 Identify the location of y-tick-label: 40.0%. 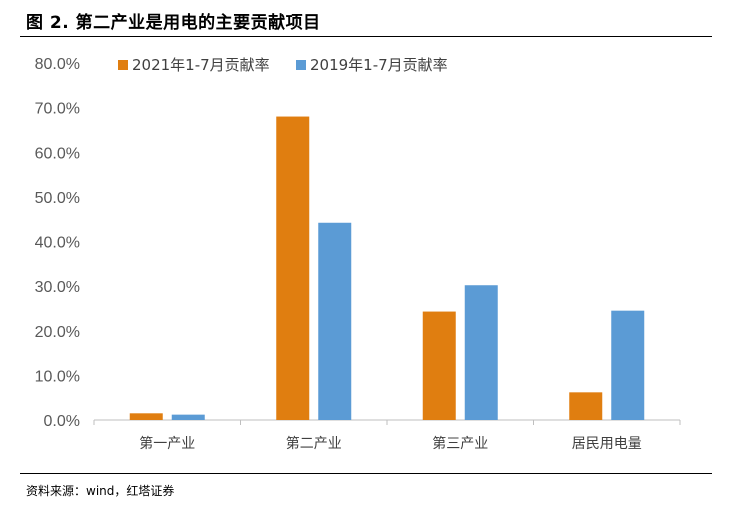
(57, 243).